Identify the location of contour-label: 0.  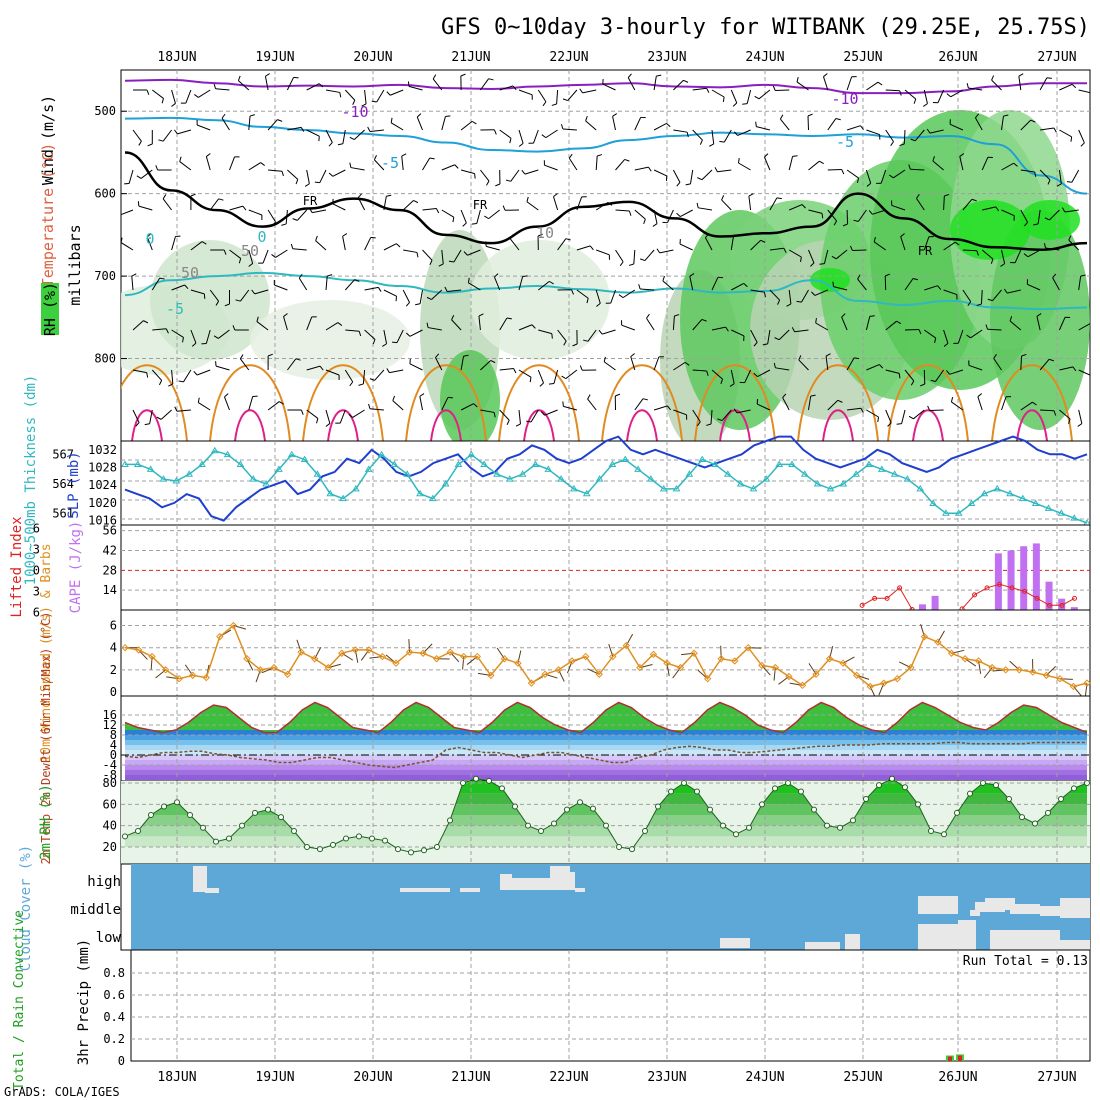
(261, 237).